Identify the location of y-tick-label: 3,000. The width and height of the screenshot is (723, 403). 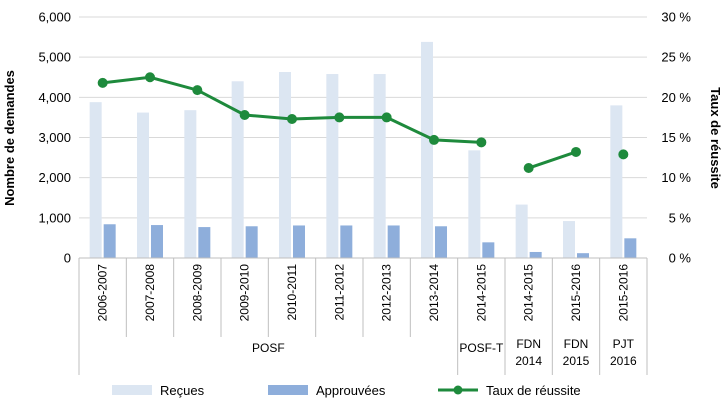
(54, 137).